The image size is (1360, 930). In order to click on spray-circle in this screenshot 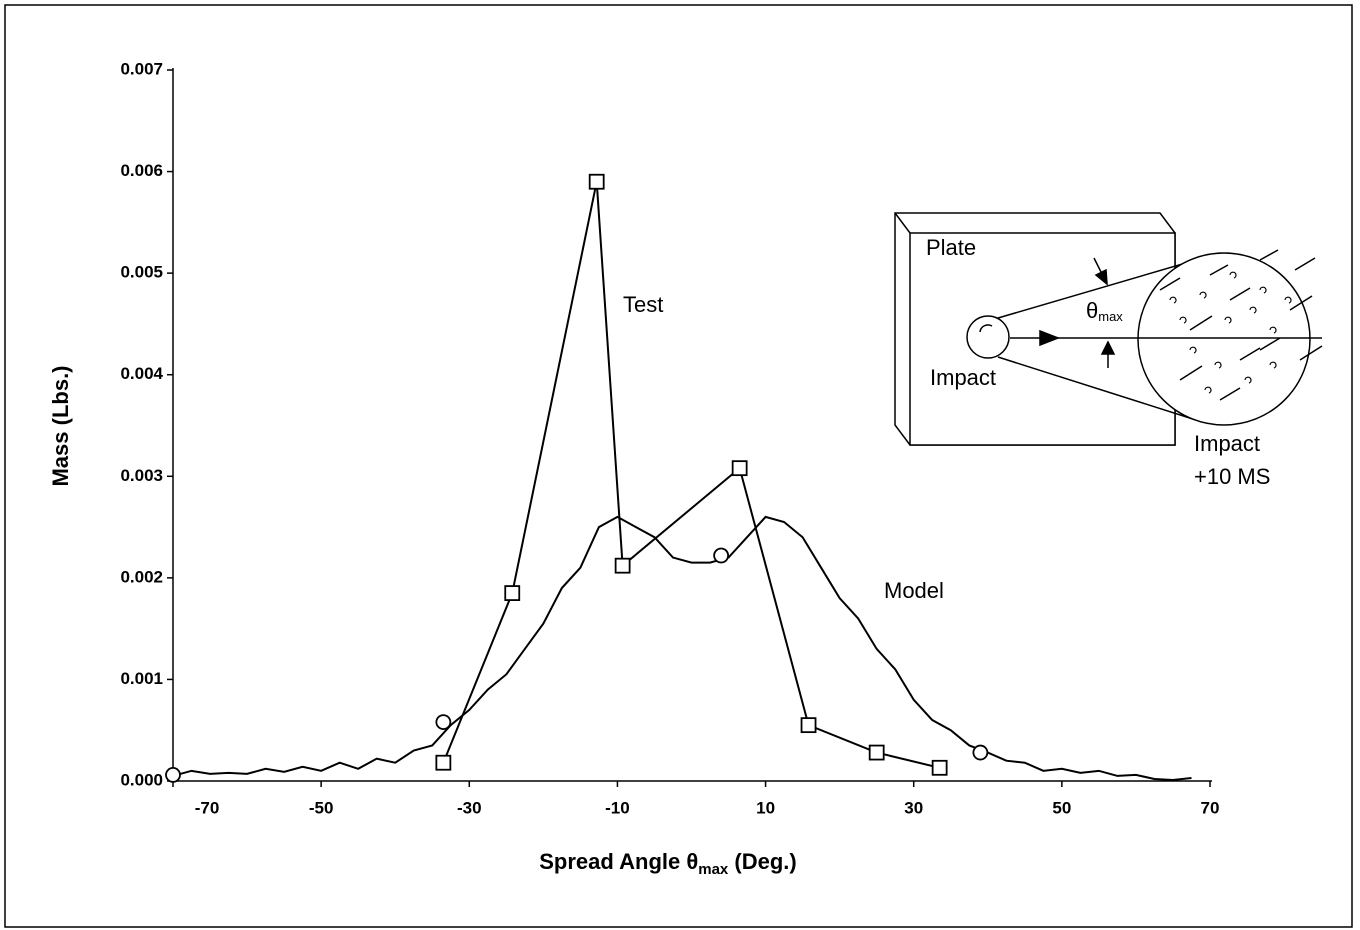, I will do `click(1224, 339)`.